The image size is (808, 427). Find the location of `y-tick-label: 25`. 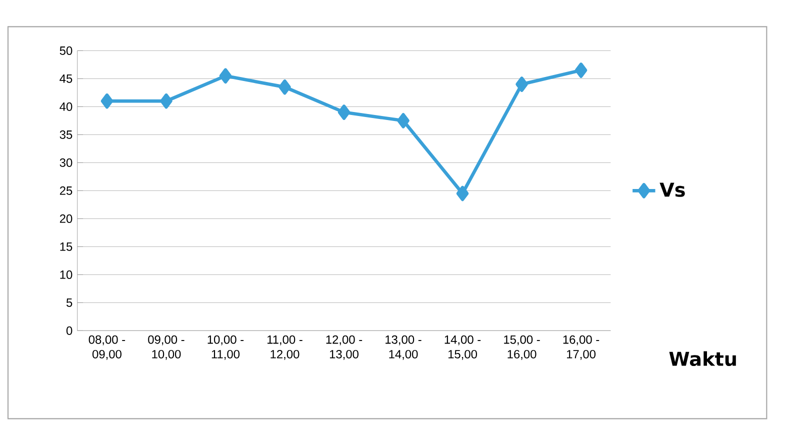

y-tick-label: 25 is located at coordinates (66, 191).